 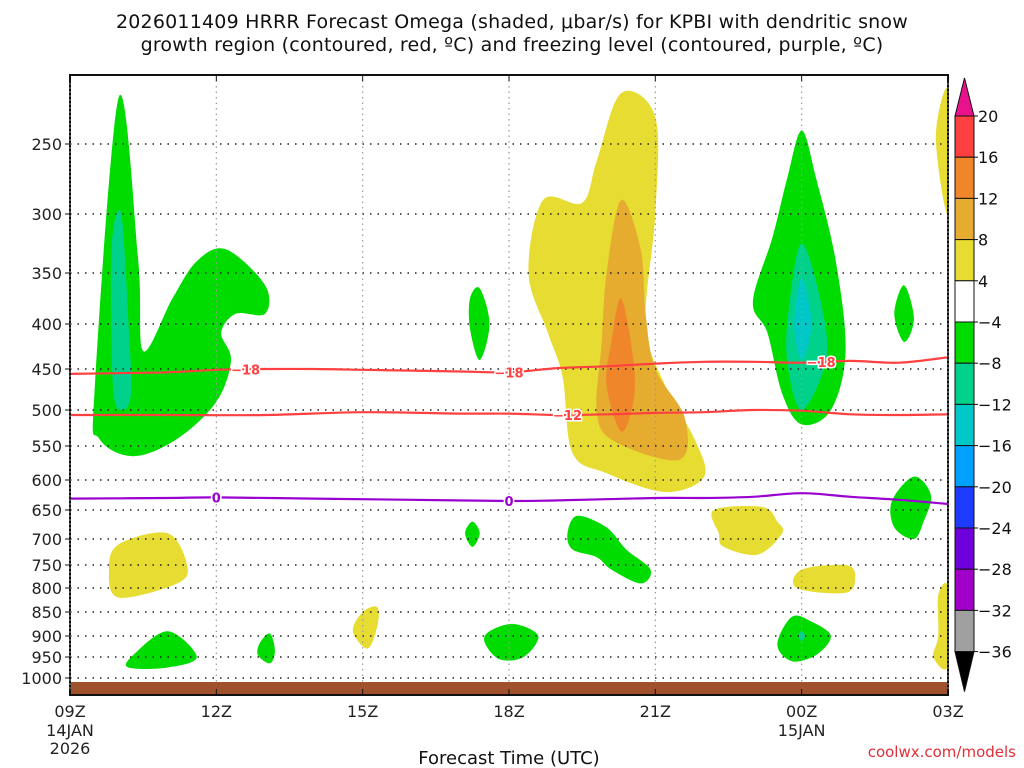 What do you see at coordinates (988, 116) in the screenshot?
I see `colorbar-label: 20` at bounding box center [988, 116].